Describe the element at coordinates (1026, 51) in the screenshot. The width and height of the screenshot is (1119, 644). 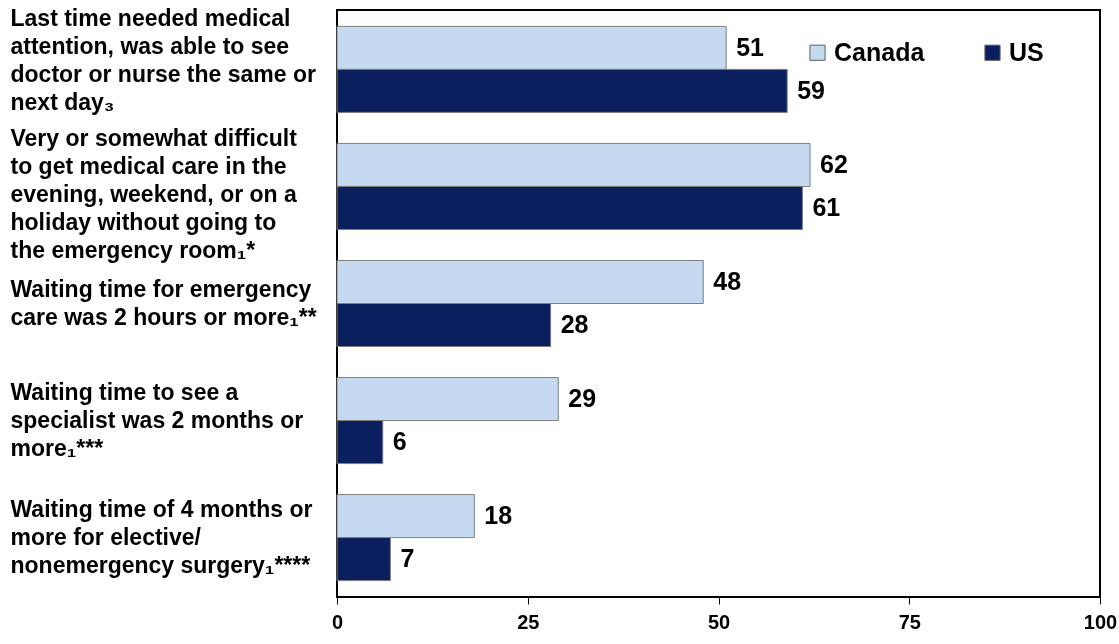
I see `legend-label: US` at that location.